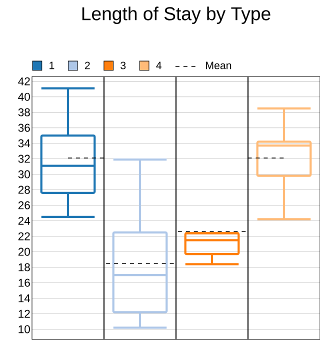 This screenshot has height=350, width=320. I want to click on y-tick-label: 38, so click(24, 112).